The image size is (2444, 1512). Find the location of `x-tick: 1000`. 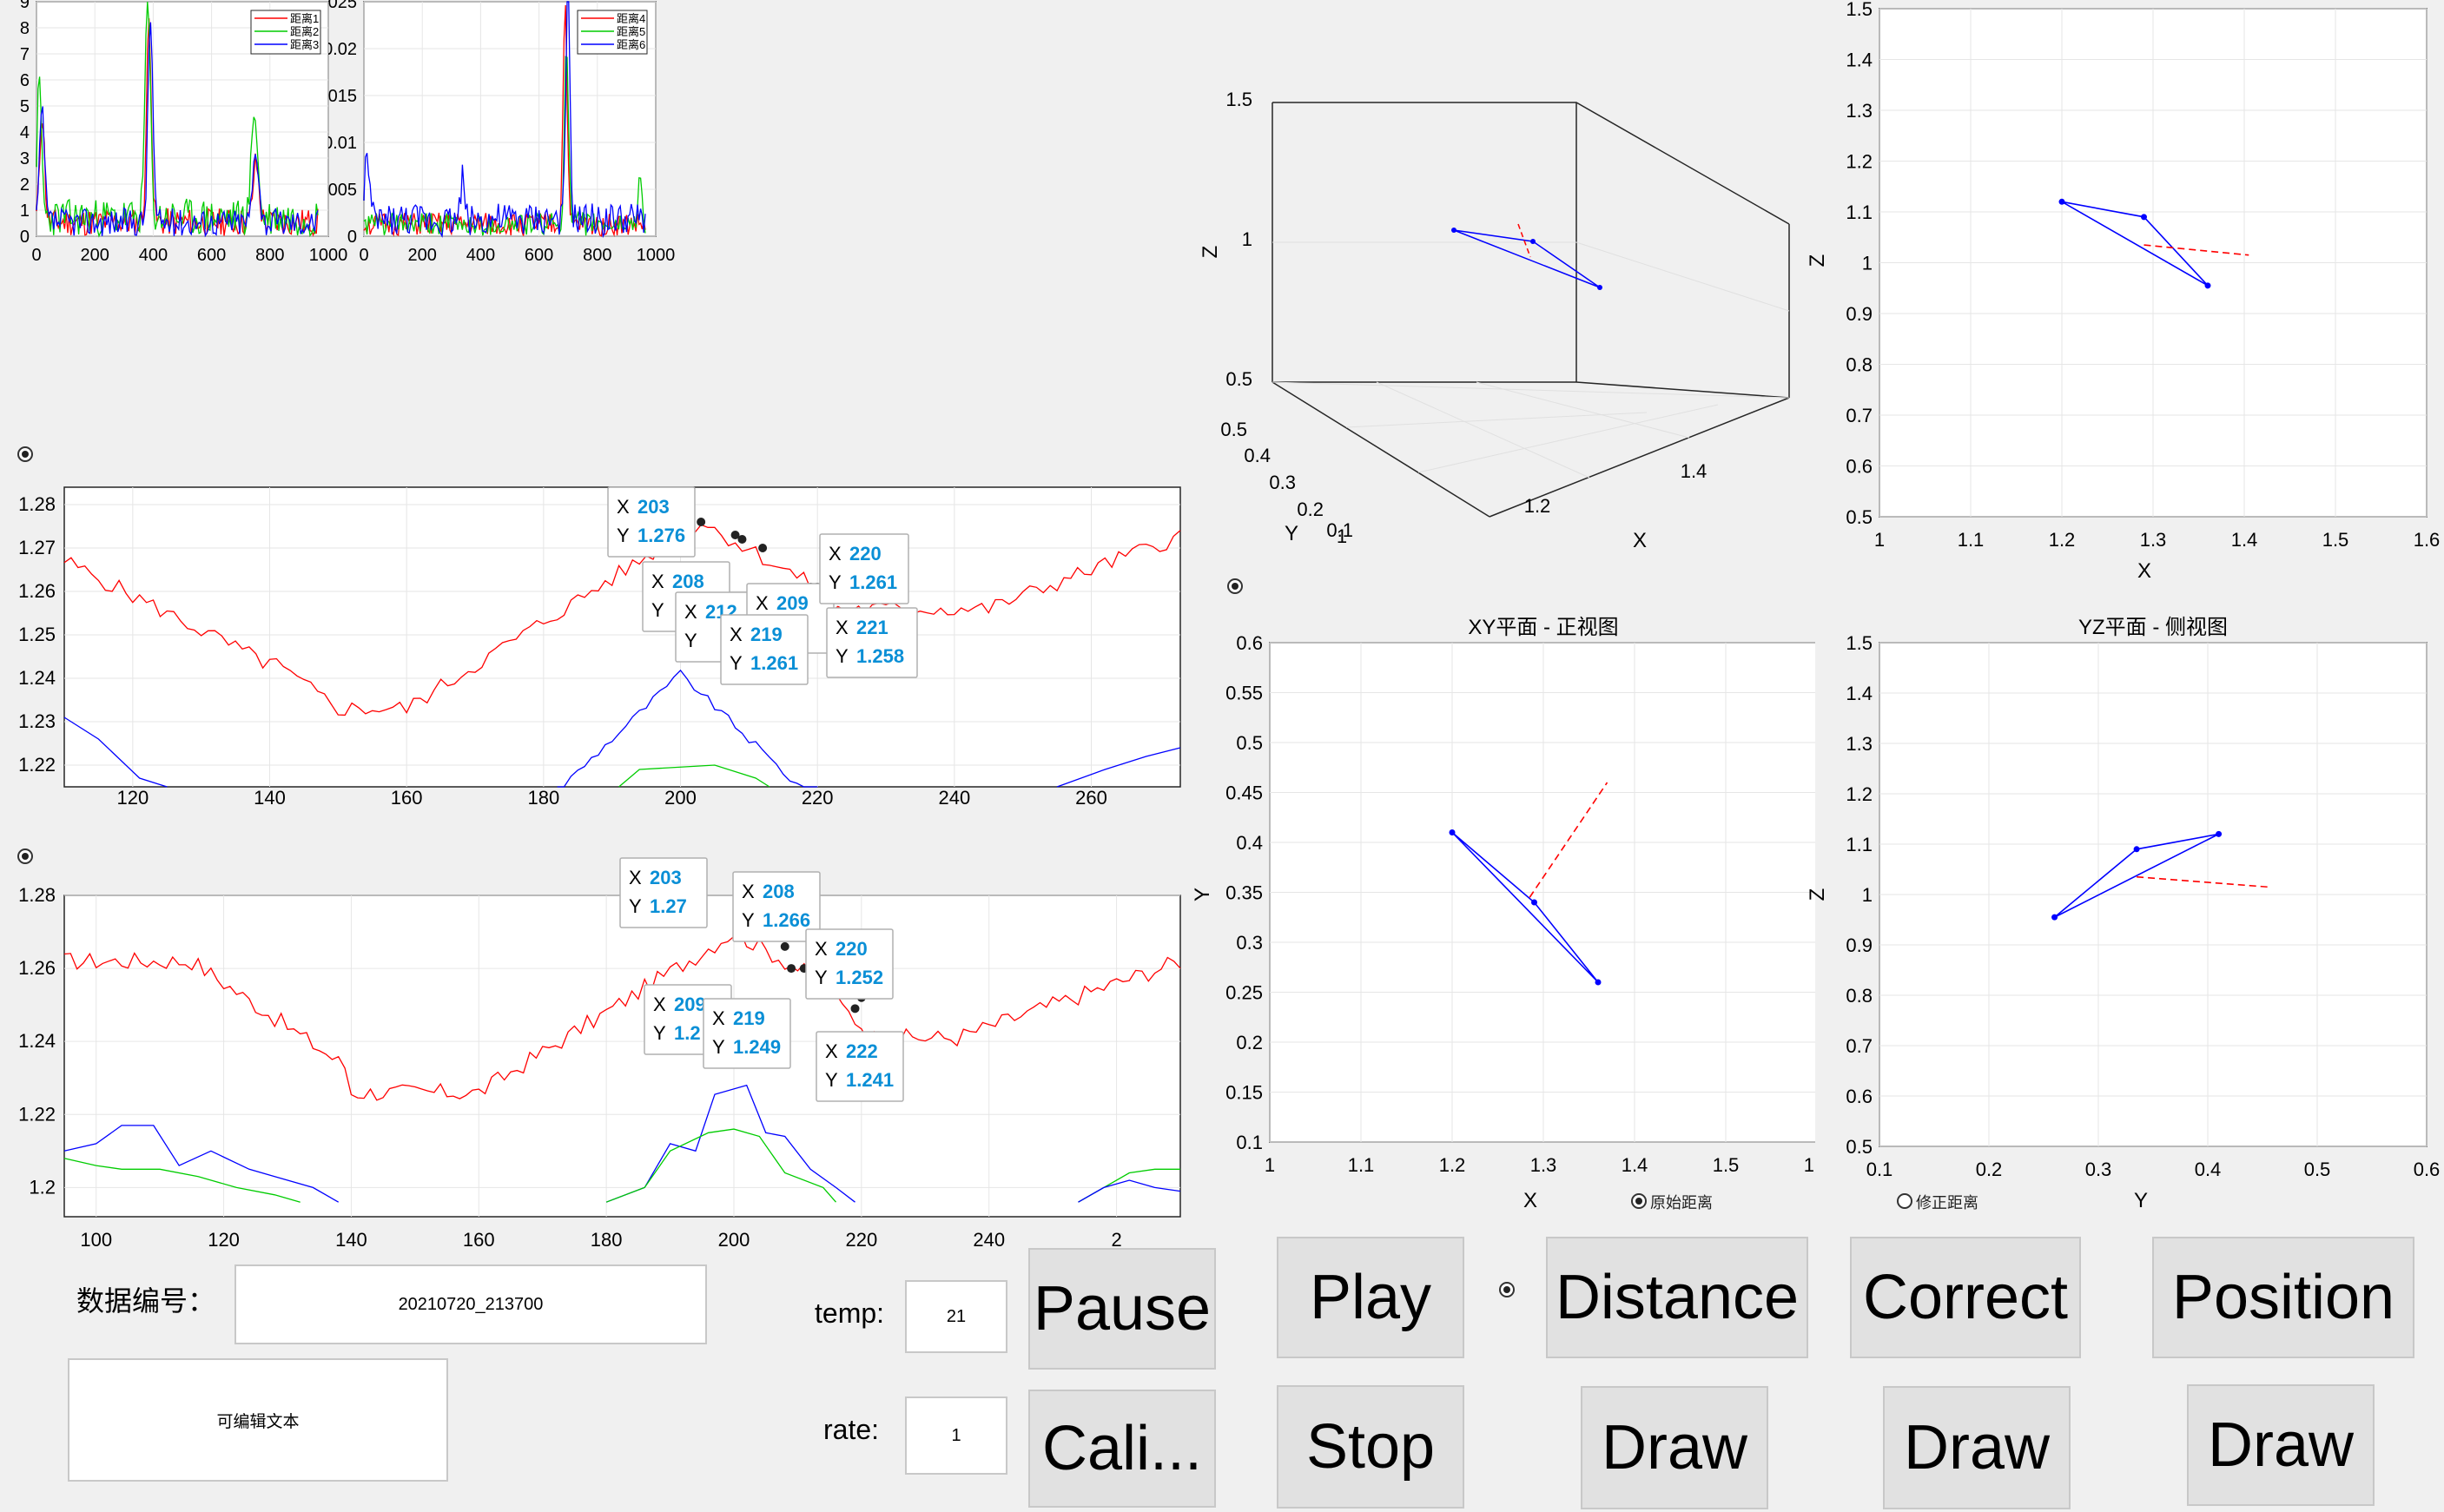

x-tick: 1000 is located at coordinates (328, 256).